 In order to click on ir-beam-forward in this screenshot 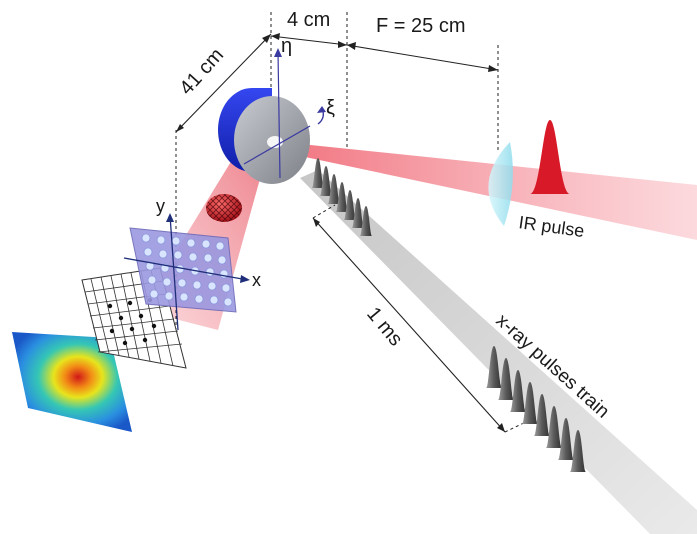, I will do `click(479, 190)`.